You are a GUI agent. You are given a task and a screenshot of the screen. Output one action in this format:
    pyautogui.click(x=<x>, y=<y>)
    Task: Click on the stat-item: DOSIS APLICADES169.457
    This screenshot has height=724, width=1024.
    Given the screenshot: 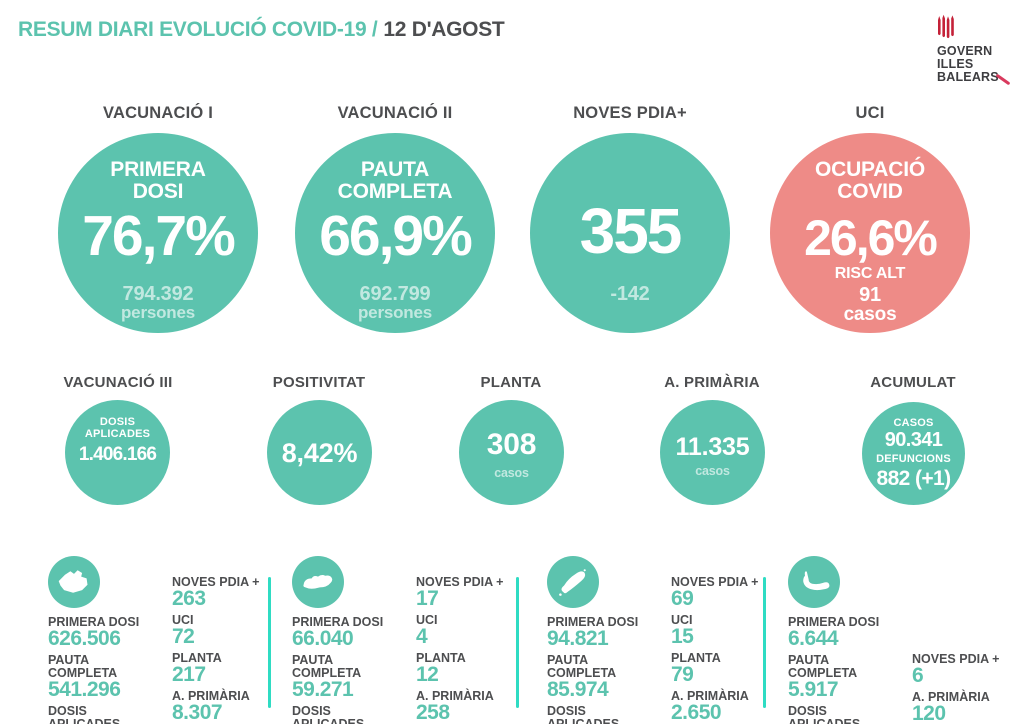 What is the action you would take?
    pyautogui.click(x=583, y=714)
    